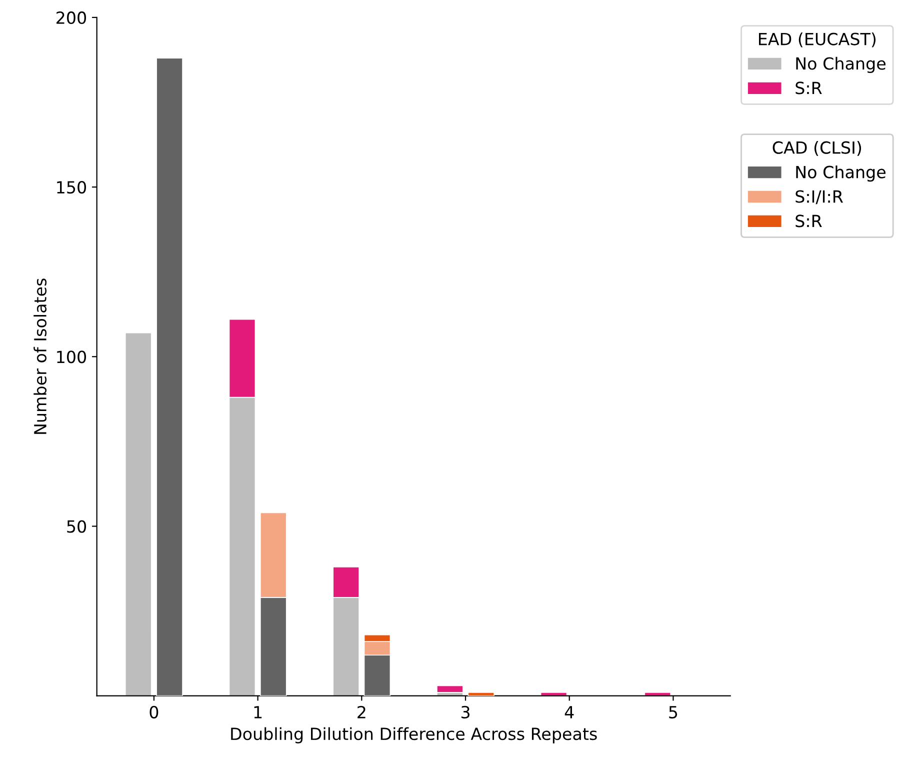  Describe the element at coordinates (71, 187) in the screenshot. I see `y-tick-label: 150` at that location.